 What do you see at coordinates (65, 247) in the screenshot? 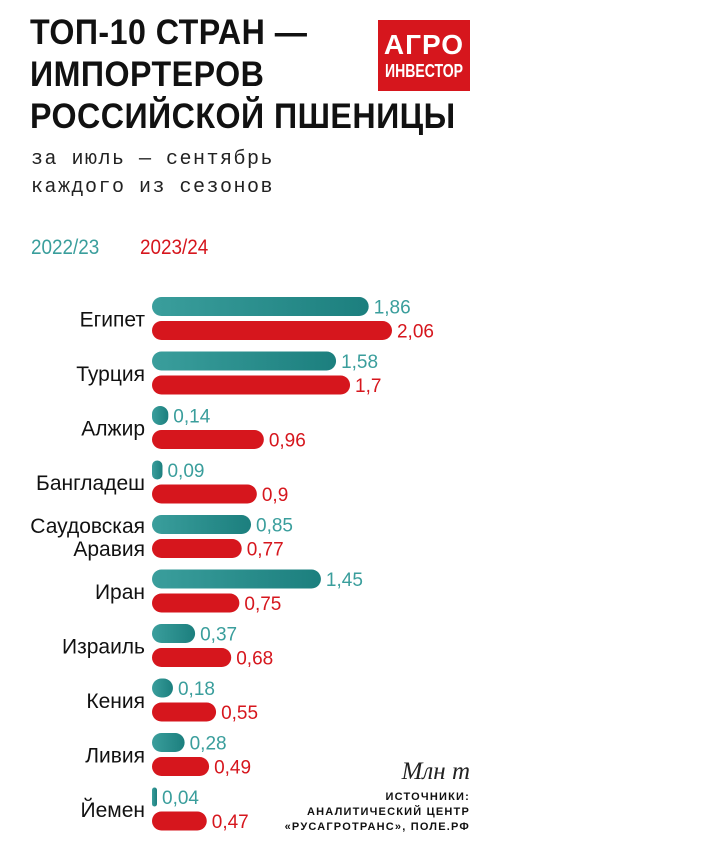
I see `legend-series-2022: 2022/23` at bounding box center [65, 247].